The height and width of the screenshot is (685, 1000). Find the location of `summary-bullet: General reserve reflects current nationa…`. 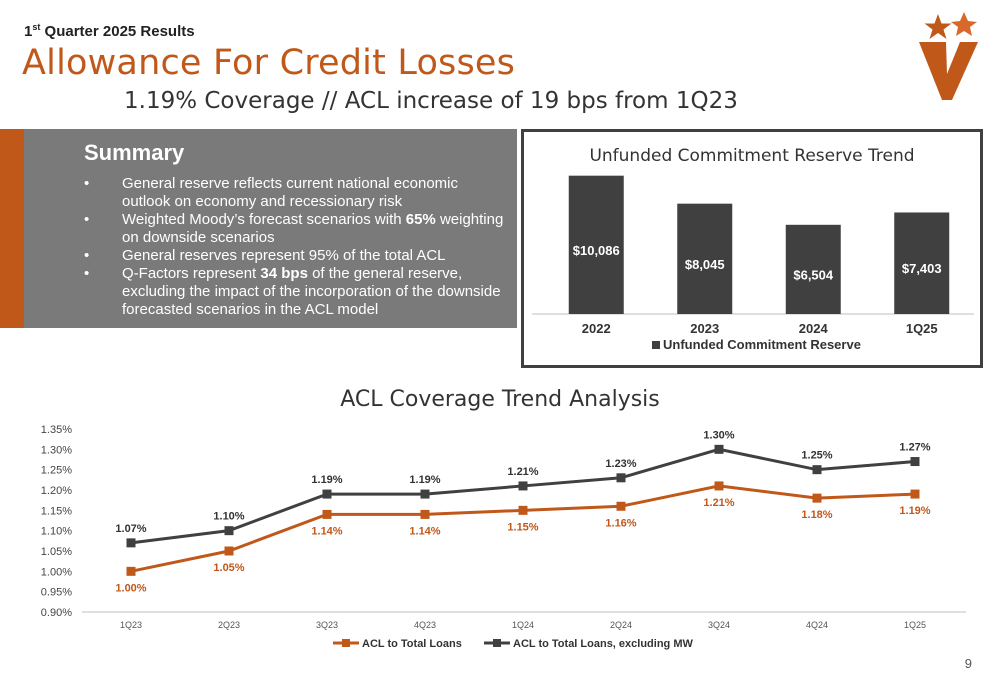

summary-bullet: General reserve reflects current nationa… is located at coordinates (296, 193).